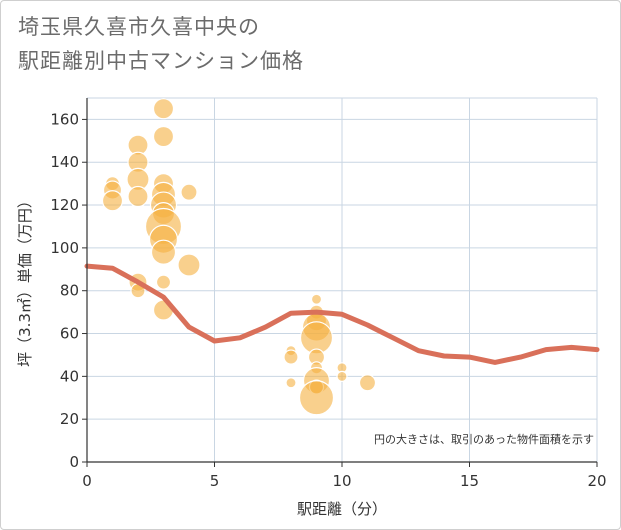 The width and height of the screenshot is (621, 530). What do you see at coordinates (87, 481) in the screenshot?
I see `x-tick-label: 0` at bounding box center [87, 481].